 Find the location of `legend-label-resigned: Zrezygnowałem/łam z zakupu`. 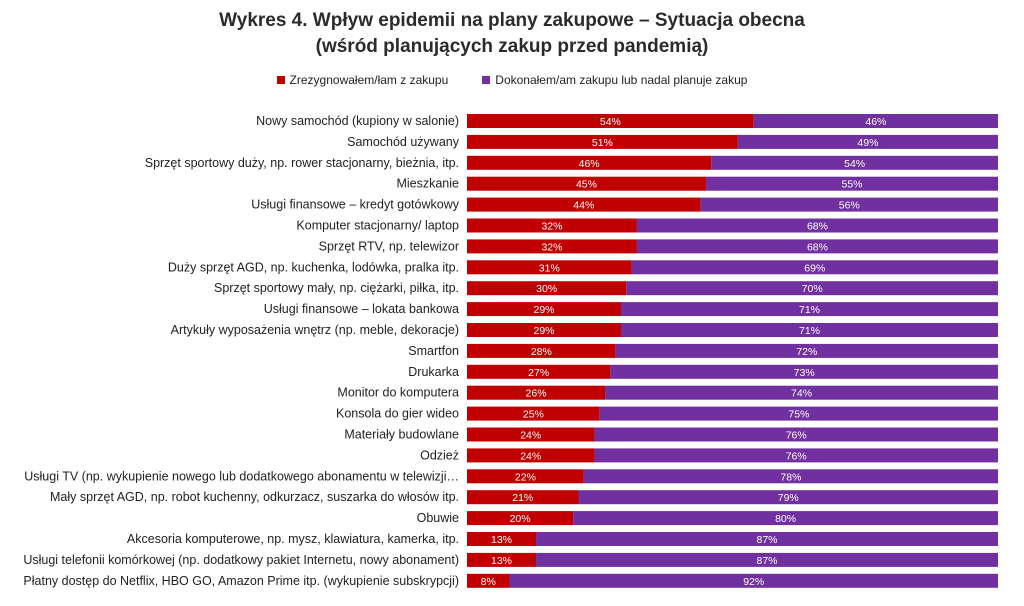

legend-label-resigned: Zrezygnowałem/łam z zakupu is located at coordinates (369, 80).